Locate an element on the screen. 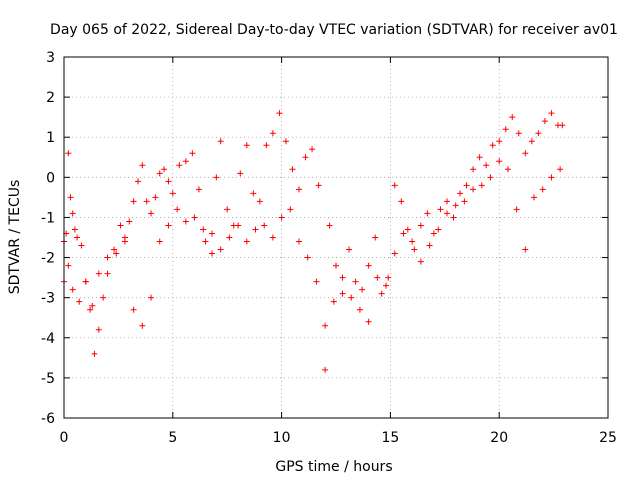 This screenshot has width=640, height=480. y-tick-label: 3 is located at coordinates (50, 58).